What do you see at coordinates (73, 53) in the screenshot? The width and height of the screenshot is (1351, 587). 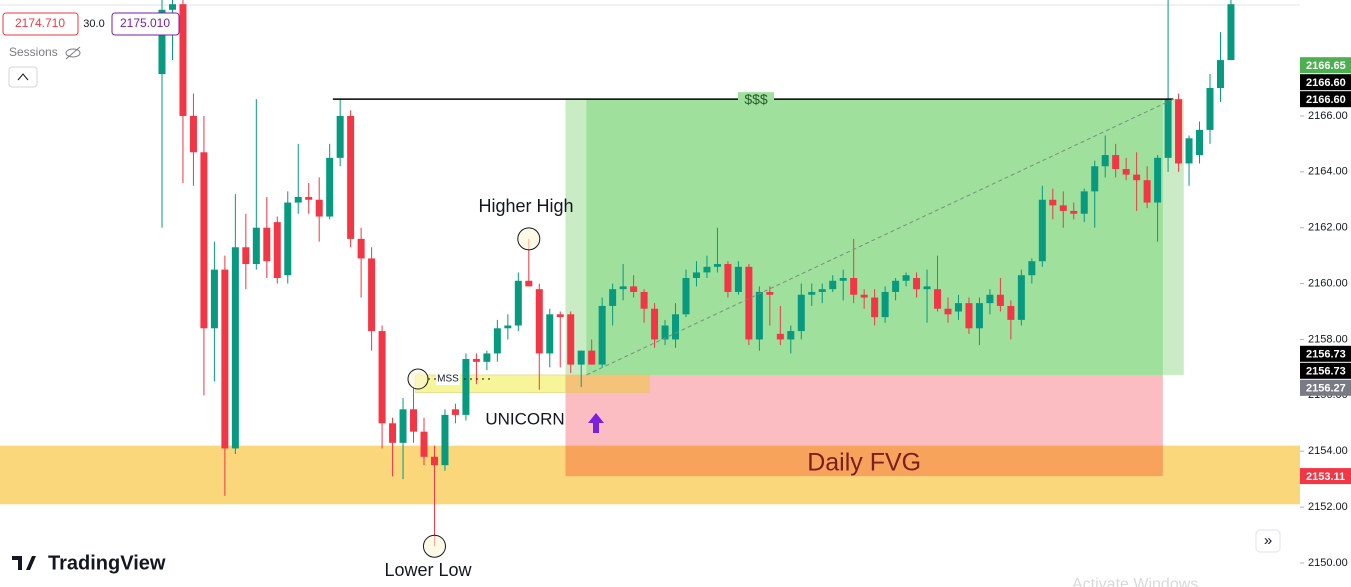 I see `eye-icon` at bounding box center [73, 53].